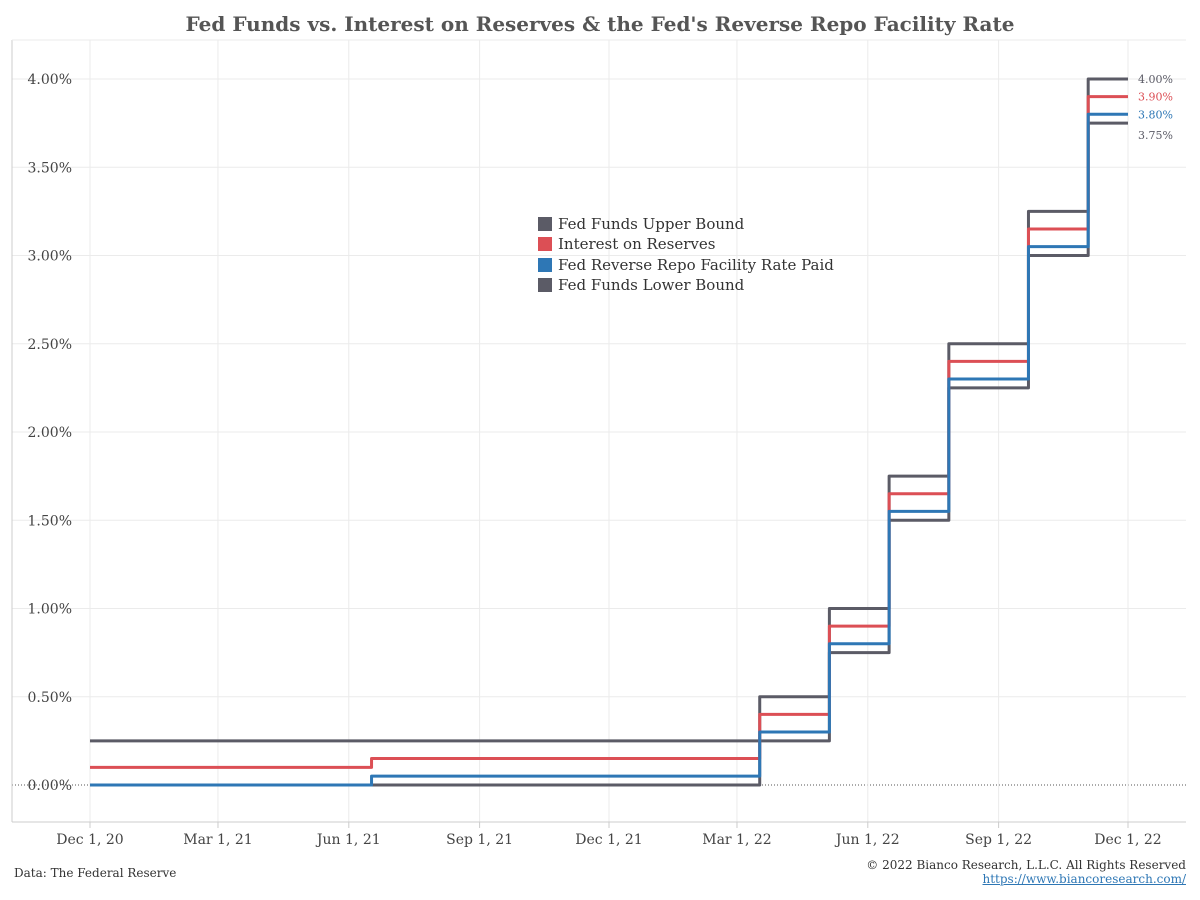 This screenshot has width=1200, height=900. What do you see at coordinates (1155, 97) in the screenshot?
I see `series-end-label: 3.90%` at bounding box center [1155, 97].